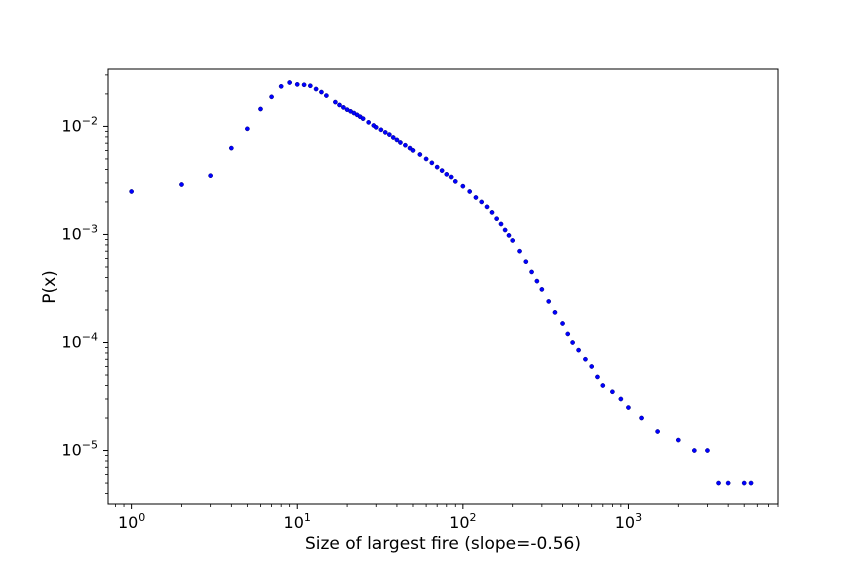 The width and height of the screenshot is (864, 576). What do you see at coordinates (84, 284) in the screenshot?
I see `y-axis-ticks: 10−510−410−310−2` at bounding box center [84, 284].